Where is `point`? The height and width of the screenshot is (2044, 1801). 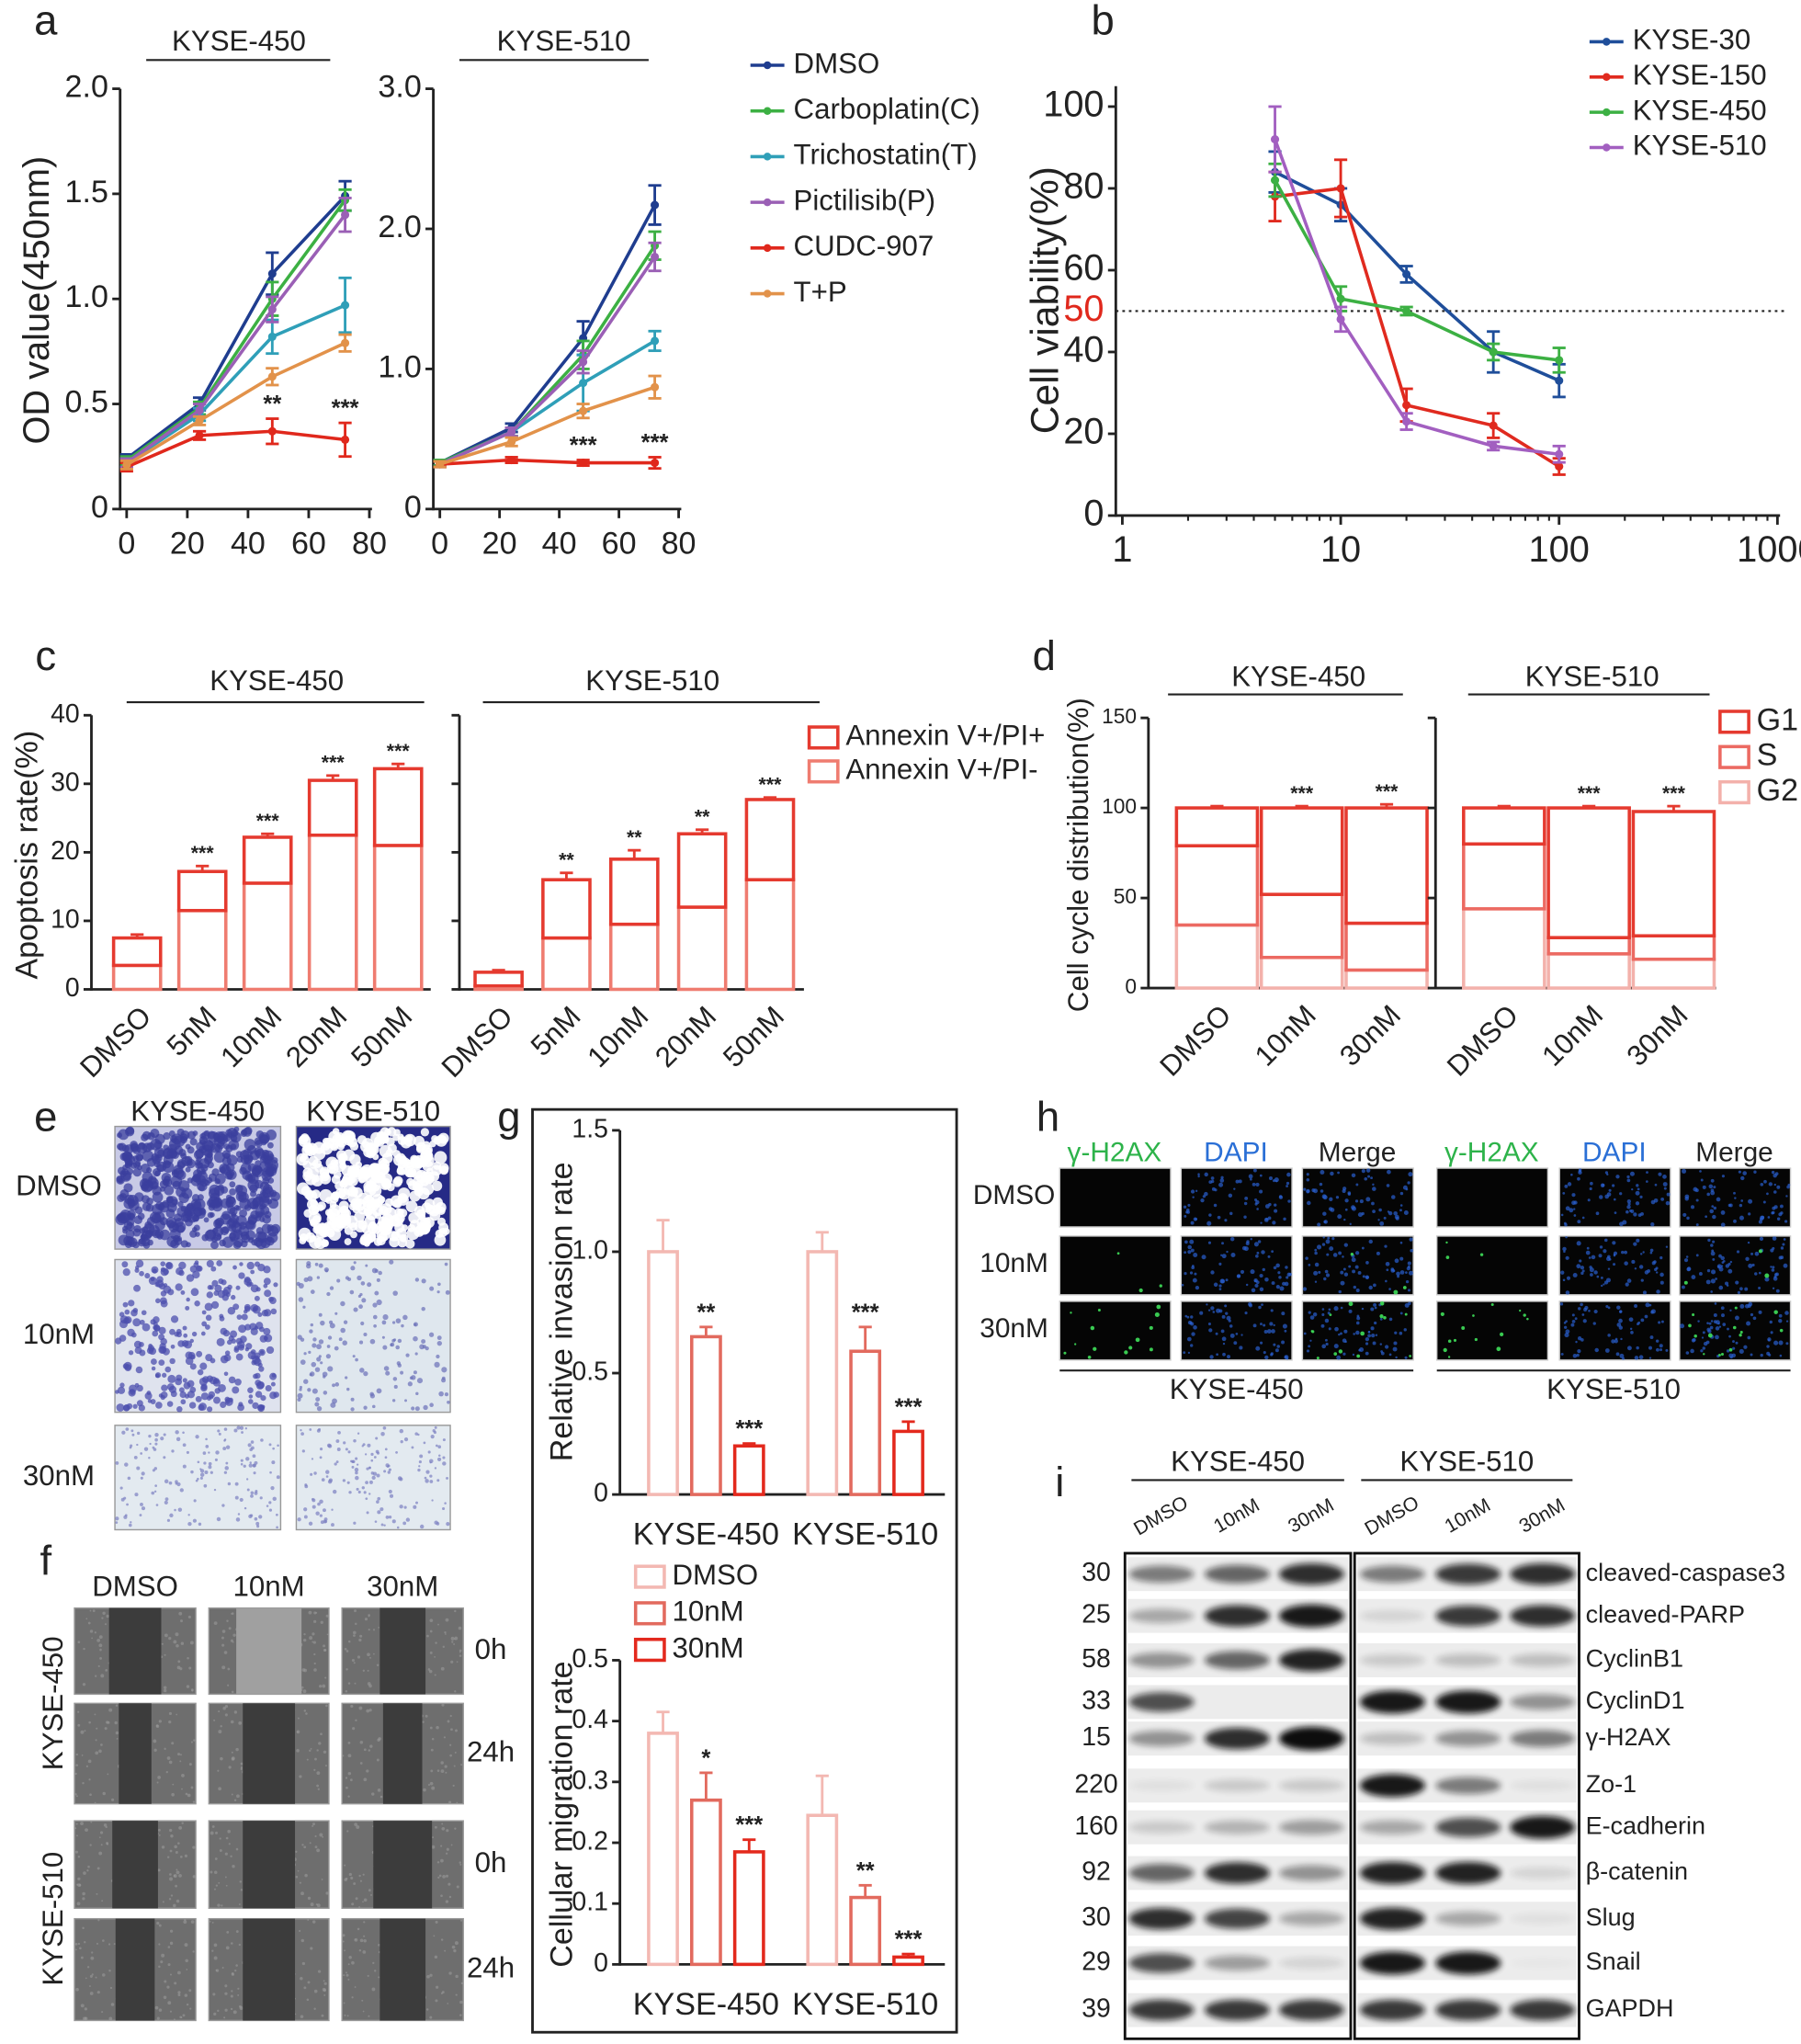
point is located at coordinates (511, 432).